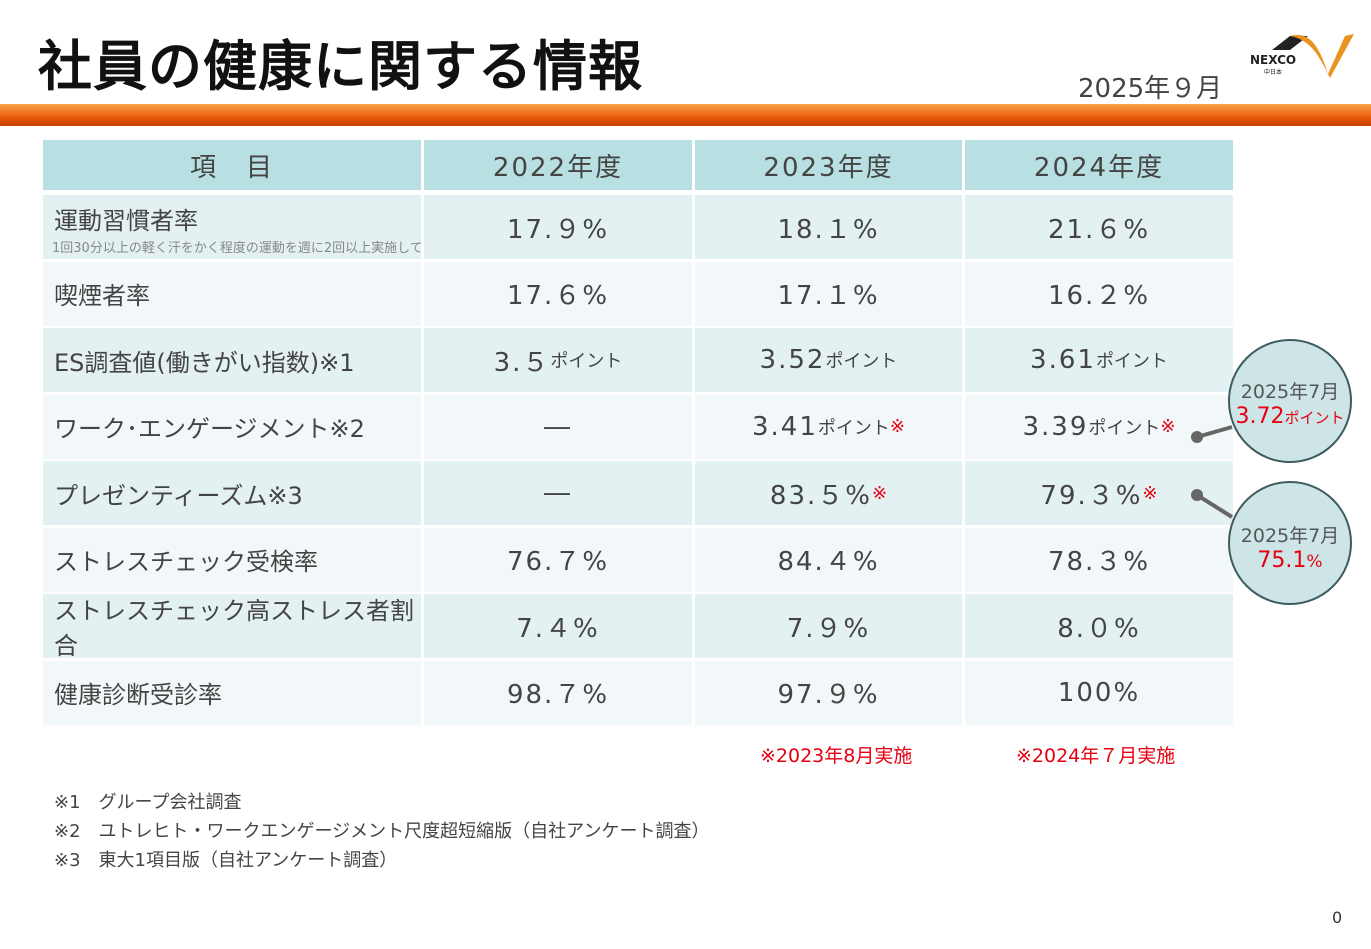 This screenshot has height=949, width=1371. What do you see at coordinates (232, 692) in the screenshot?
I see `row-label: 健康診断受診率` at bounding box center [232, 692].